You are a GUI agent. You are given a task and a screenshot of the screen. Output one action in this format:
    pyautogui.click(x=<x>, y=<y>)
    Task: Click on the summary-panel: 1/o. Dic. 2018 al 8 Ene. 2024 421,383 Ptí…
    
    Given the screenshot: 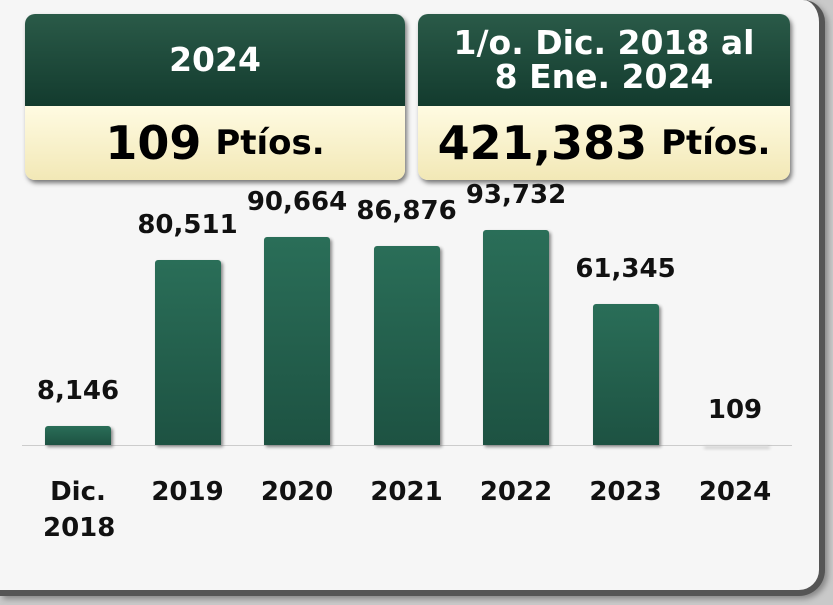 What is the action you would take?
    pyautogui.click(x=604, y=97)
    